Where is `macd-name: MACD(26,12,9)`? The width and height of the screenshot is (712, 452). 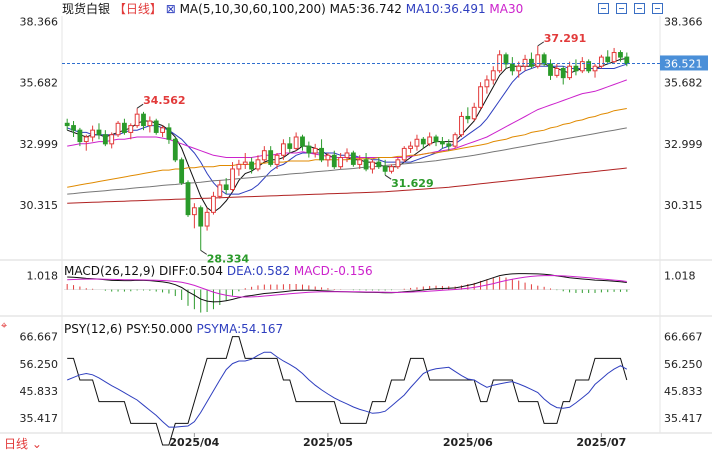
macd-name: MACD(26,12,9) is located at coordinates (110, 271).